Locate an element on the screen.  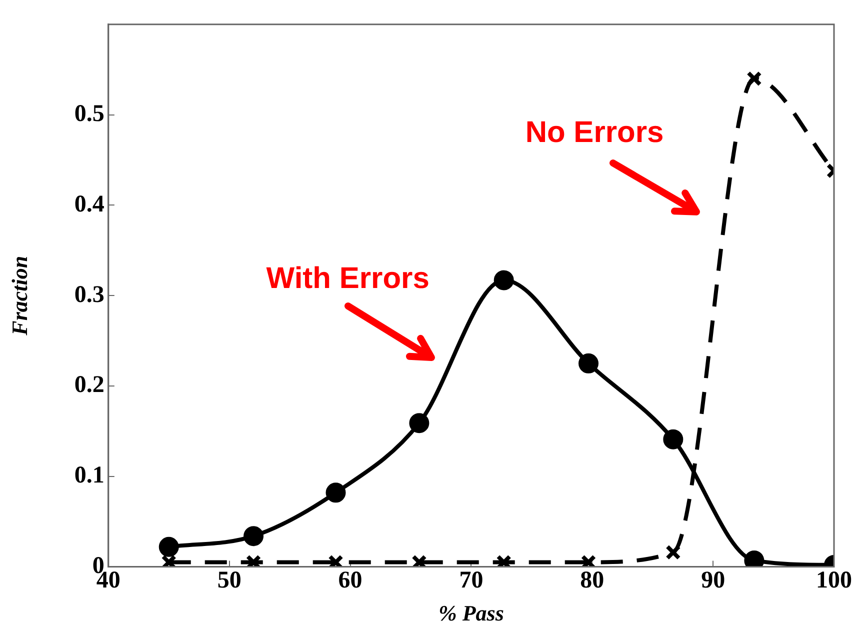
y-axis-title: Fraction is located at coordinates (19, 296).